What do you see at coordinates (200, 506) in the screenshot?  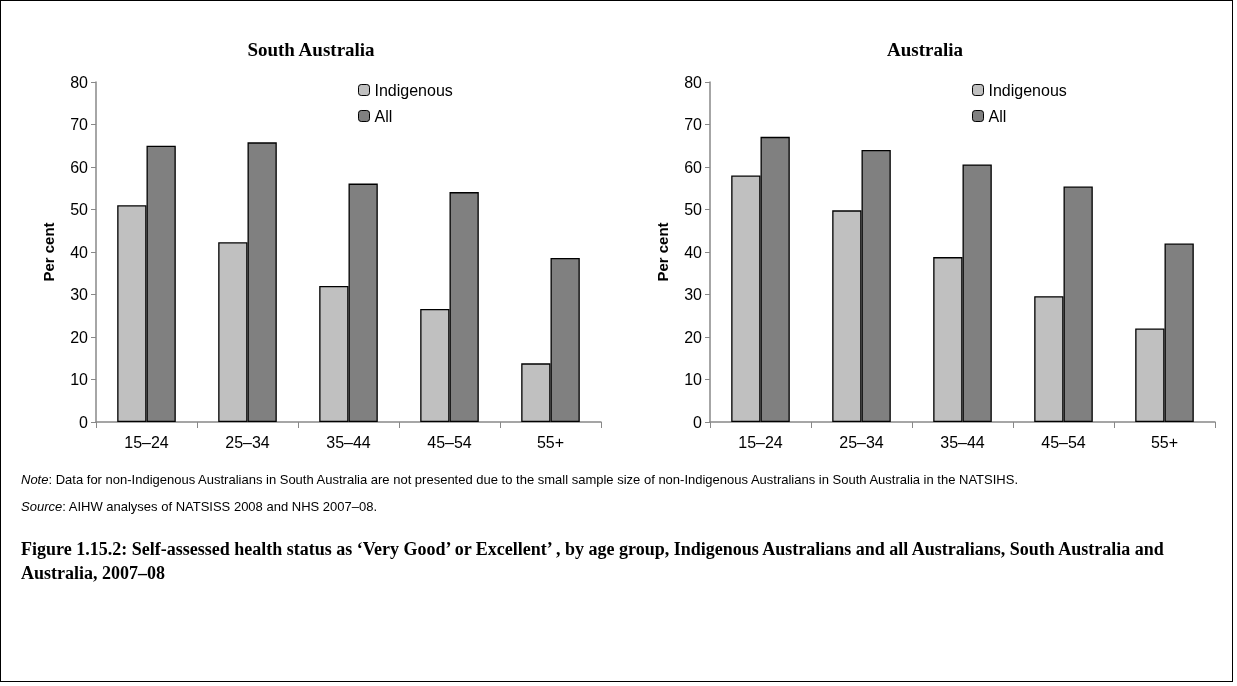 I see `source-note: Source: AIHW analyses of NATSISS 2008 and NHS 2007–08.` at bounding box center [200, 506].